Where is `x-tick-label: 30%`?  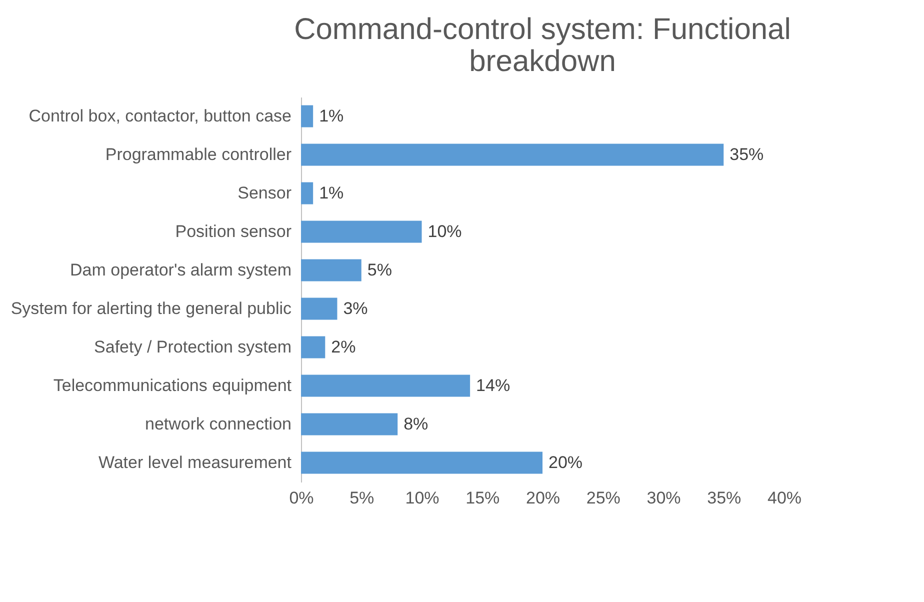 x-tick-label: 30% is located at coordinates (663, 498).